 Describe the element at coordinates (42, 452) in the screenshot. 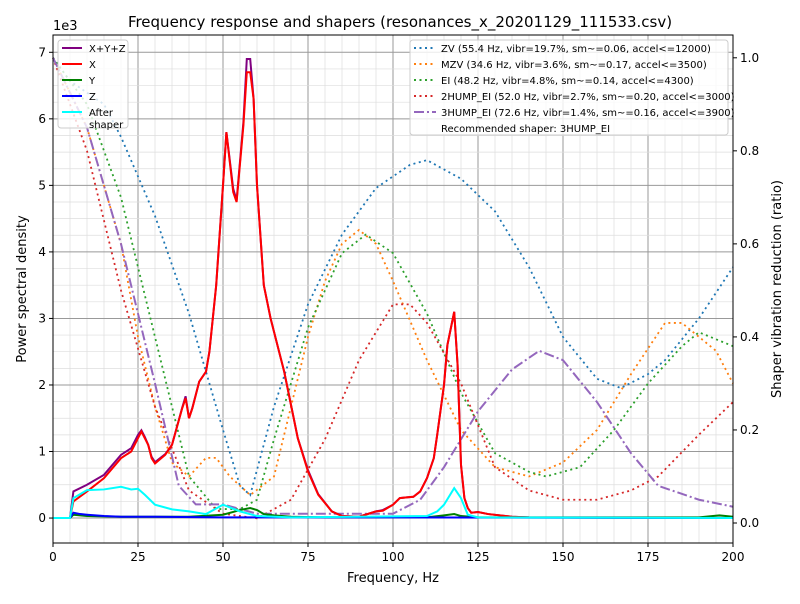

I see `y-tick-label: 1` at that location.